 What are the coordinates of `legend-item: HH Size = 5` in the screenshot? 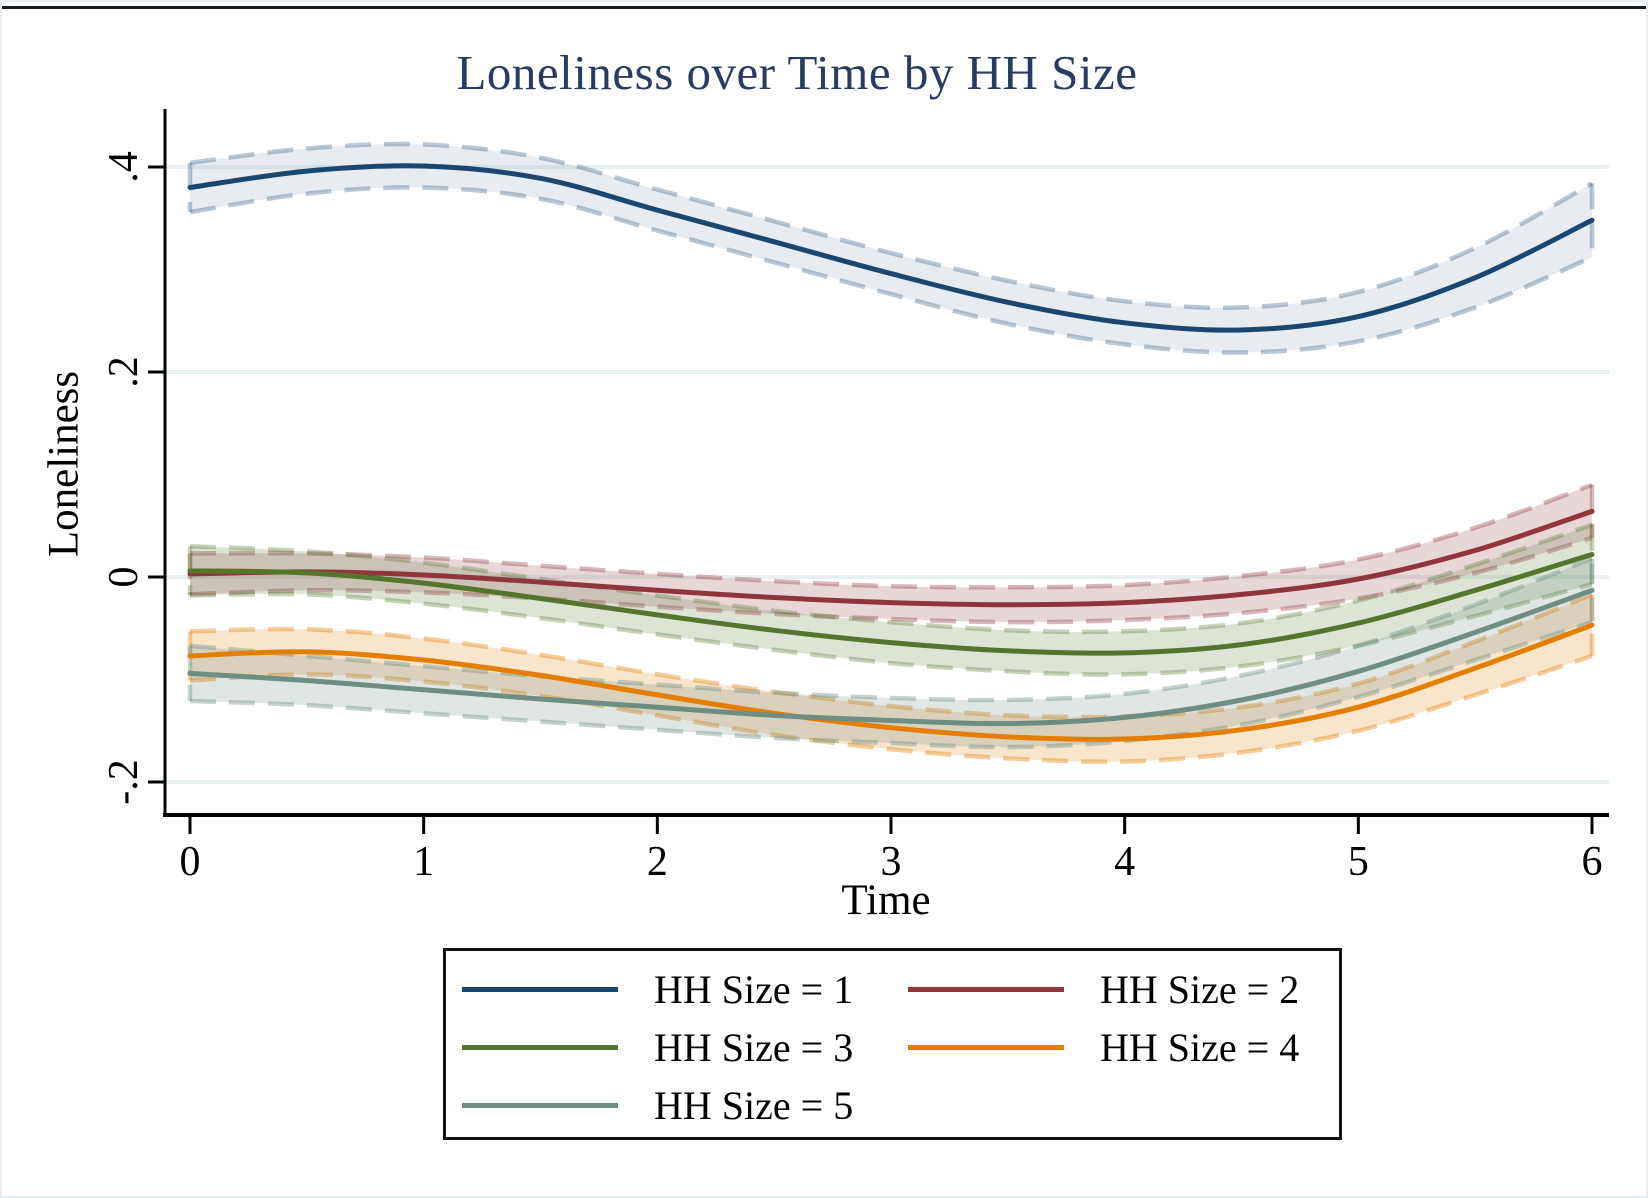 It's located at (657, 1105).